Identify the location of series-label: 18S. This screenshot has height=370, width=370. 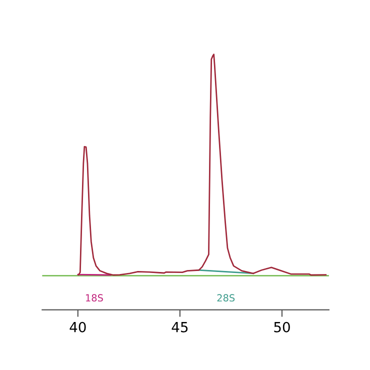
(94, 298).